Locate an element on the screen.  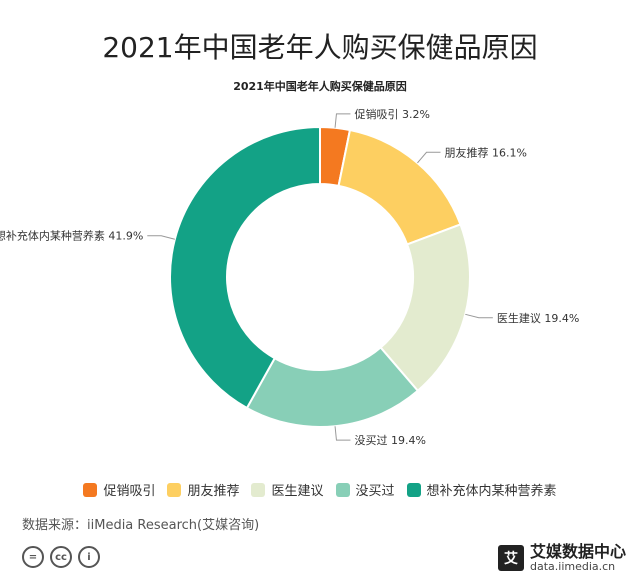
brand-mark-icon: 艾 is located at coordinates (510, 558).